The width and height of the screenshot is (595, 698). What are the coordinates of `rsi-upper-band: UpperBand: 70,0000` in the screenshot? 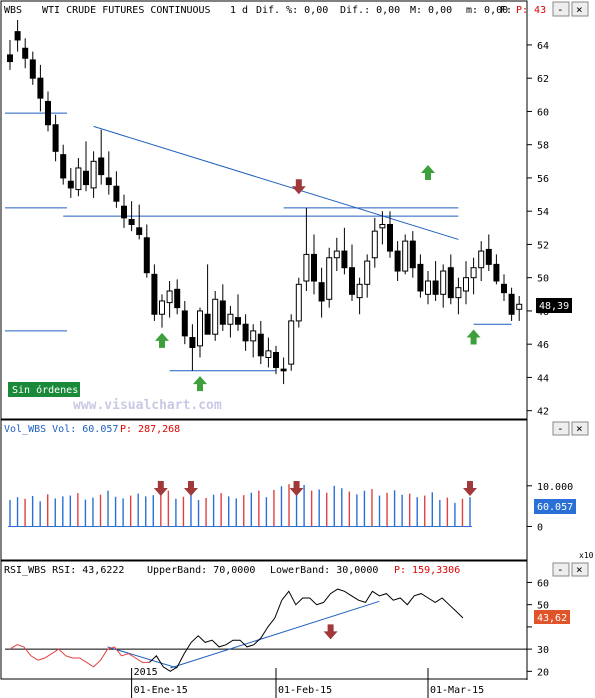 It's located at (201, 570).